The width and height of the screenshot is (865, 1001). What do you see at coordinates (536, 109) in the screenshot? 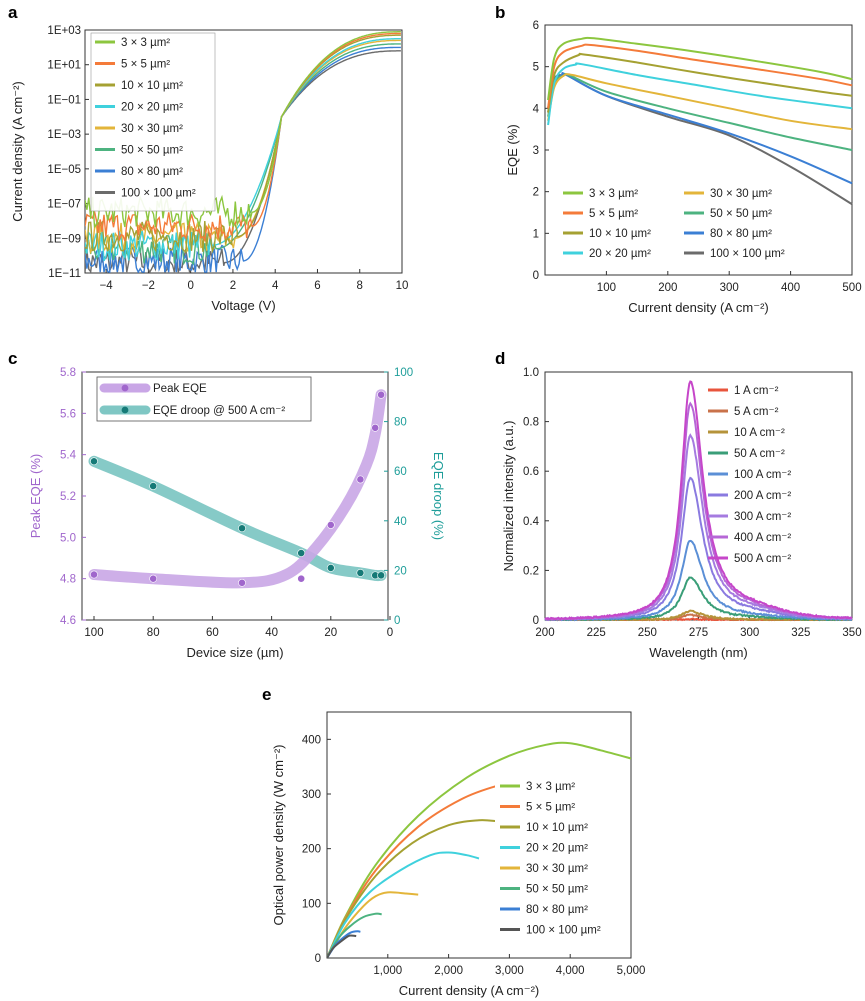
I see `y-tick-label: 4` at bounding box center [536, 109].